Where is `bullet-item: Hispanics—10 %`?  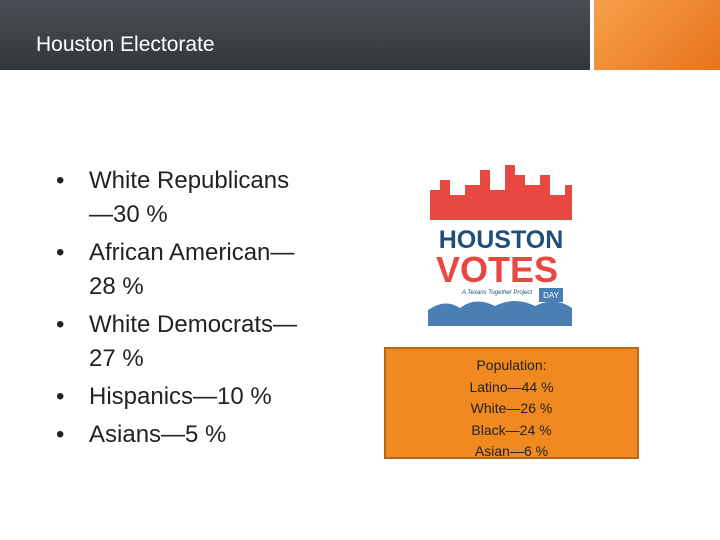
bullet-item: Hispanics—10 % is located at coordinates (184, 397).